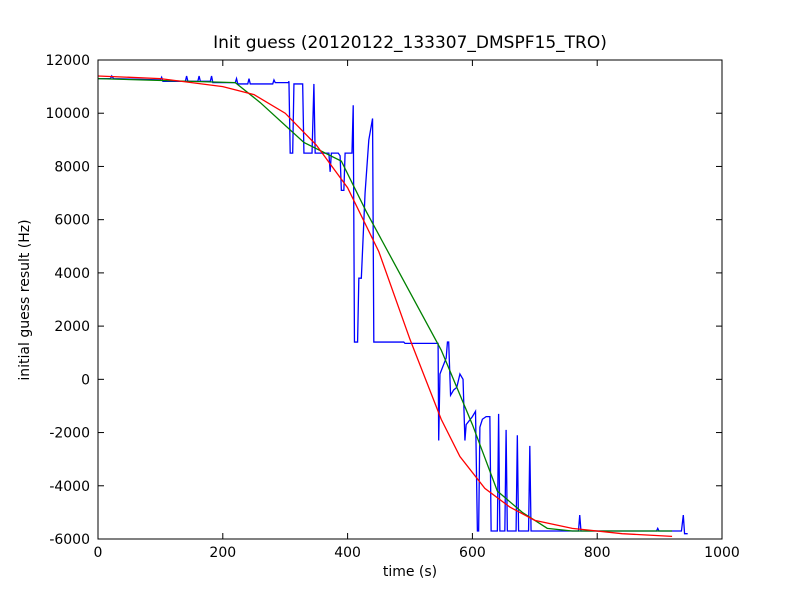 The image size is (800, 600). Describe the element at coordinates (597, 553) in the screenshot. I see `x-tick-label: 800` at that location.